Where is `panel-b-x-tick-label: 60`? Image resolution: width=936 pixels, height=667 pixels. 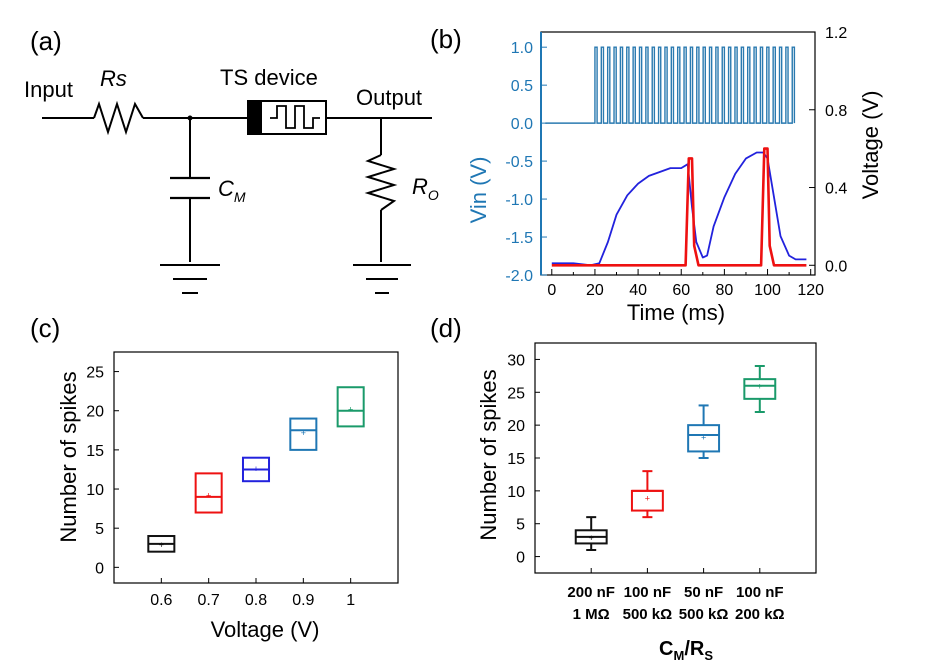 panel-b-x-tick-label: 60 is located at coordinates (681, 290).